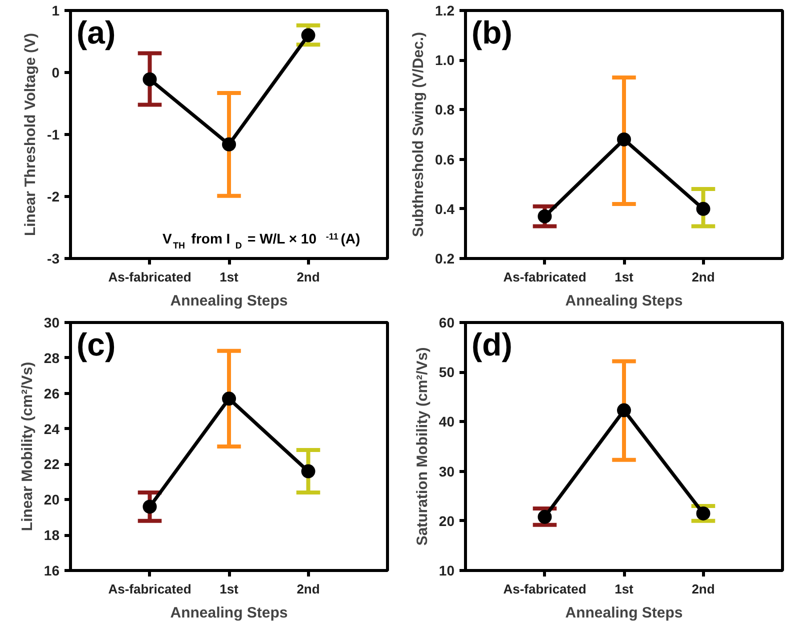 Image resolution: width=790 pixels, height=624 pixels. What do you see at coordinates (492, 344) in the screenshot?
I see `chart-title: (d)` at bounding box center [492, 344].